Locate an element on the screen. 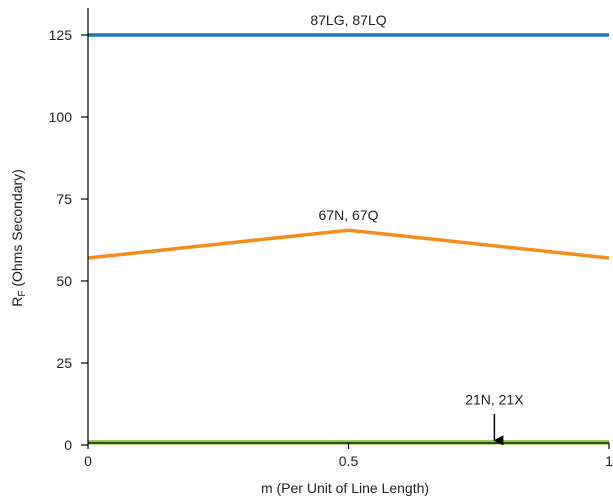 This screenshot has height=503, width=613. y-tick-label: 75 is located at coordinates (64, 199).